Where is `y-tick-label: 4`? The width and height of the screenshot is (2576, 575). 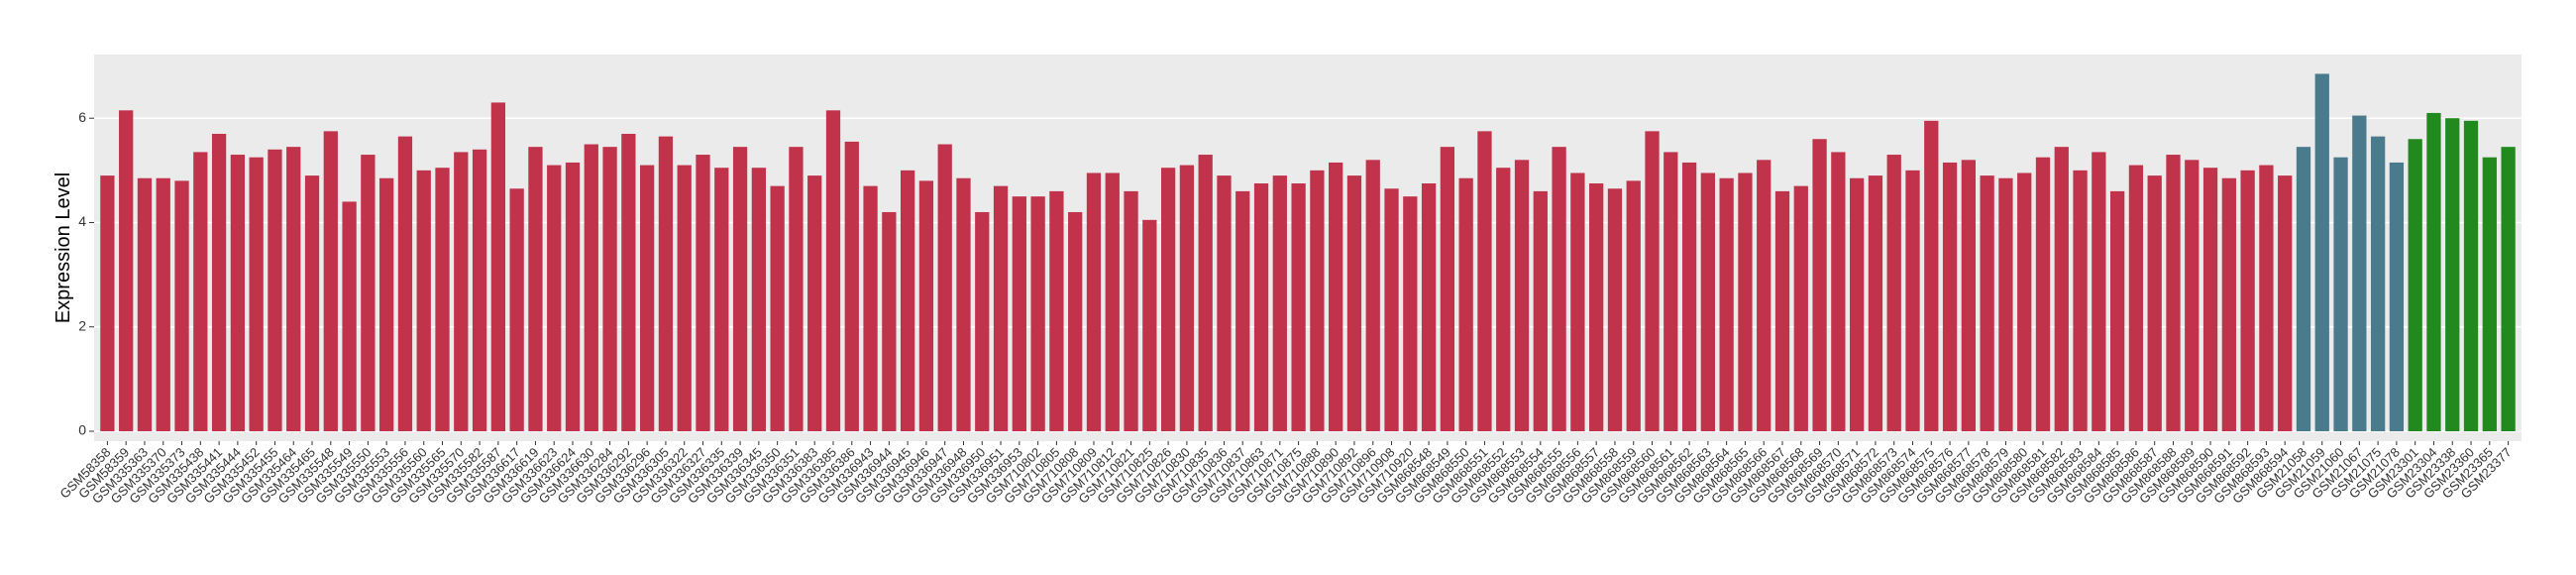
y-tick-label: 4 is located at coordinates (82, 221).